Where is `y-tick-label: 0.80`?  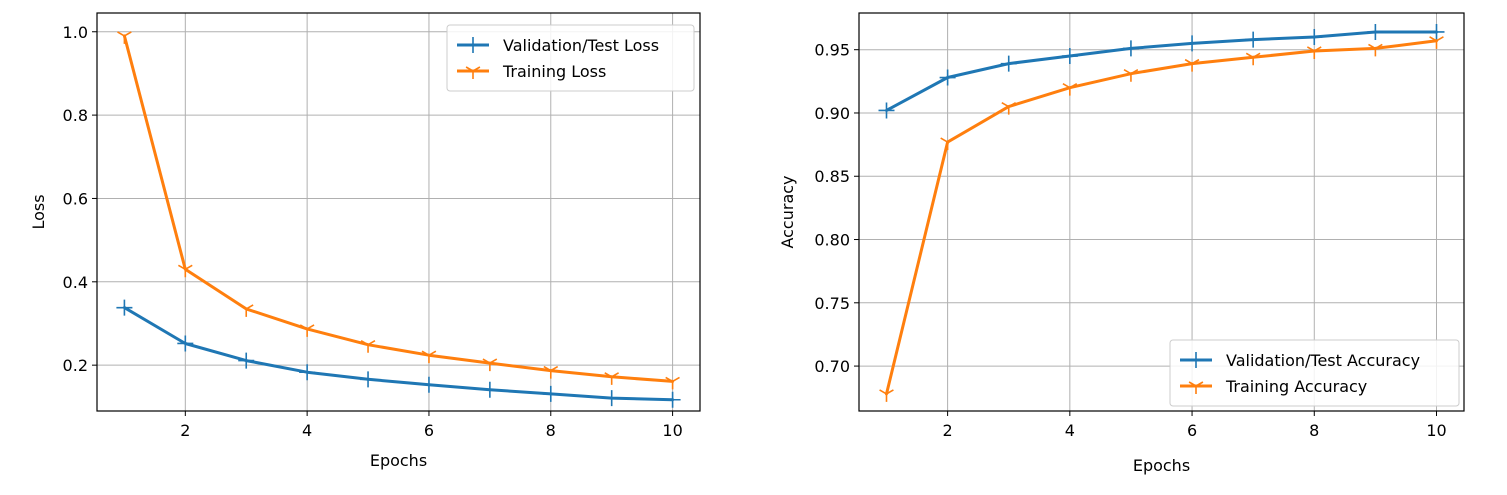 y-tick-label: 0.80 is located at coordinates (832, 240).